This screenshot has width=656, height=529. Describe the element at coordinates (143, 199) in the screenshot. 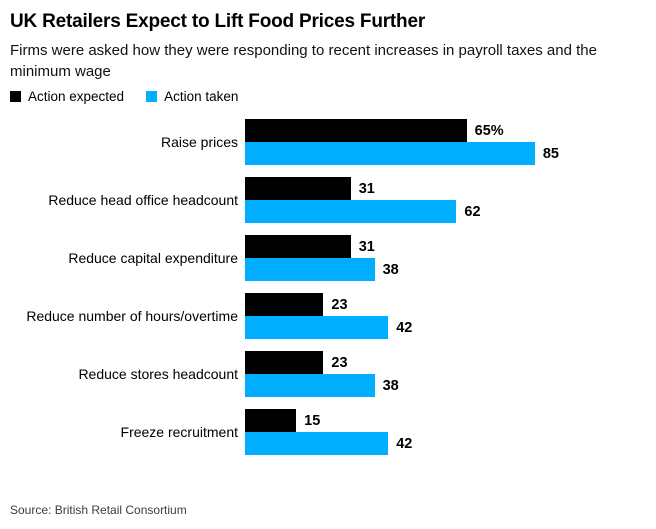

I see `category-label: Reduce head office headcount` at that location.